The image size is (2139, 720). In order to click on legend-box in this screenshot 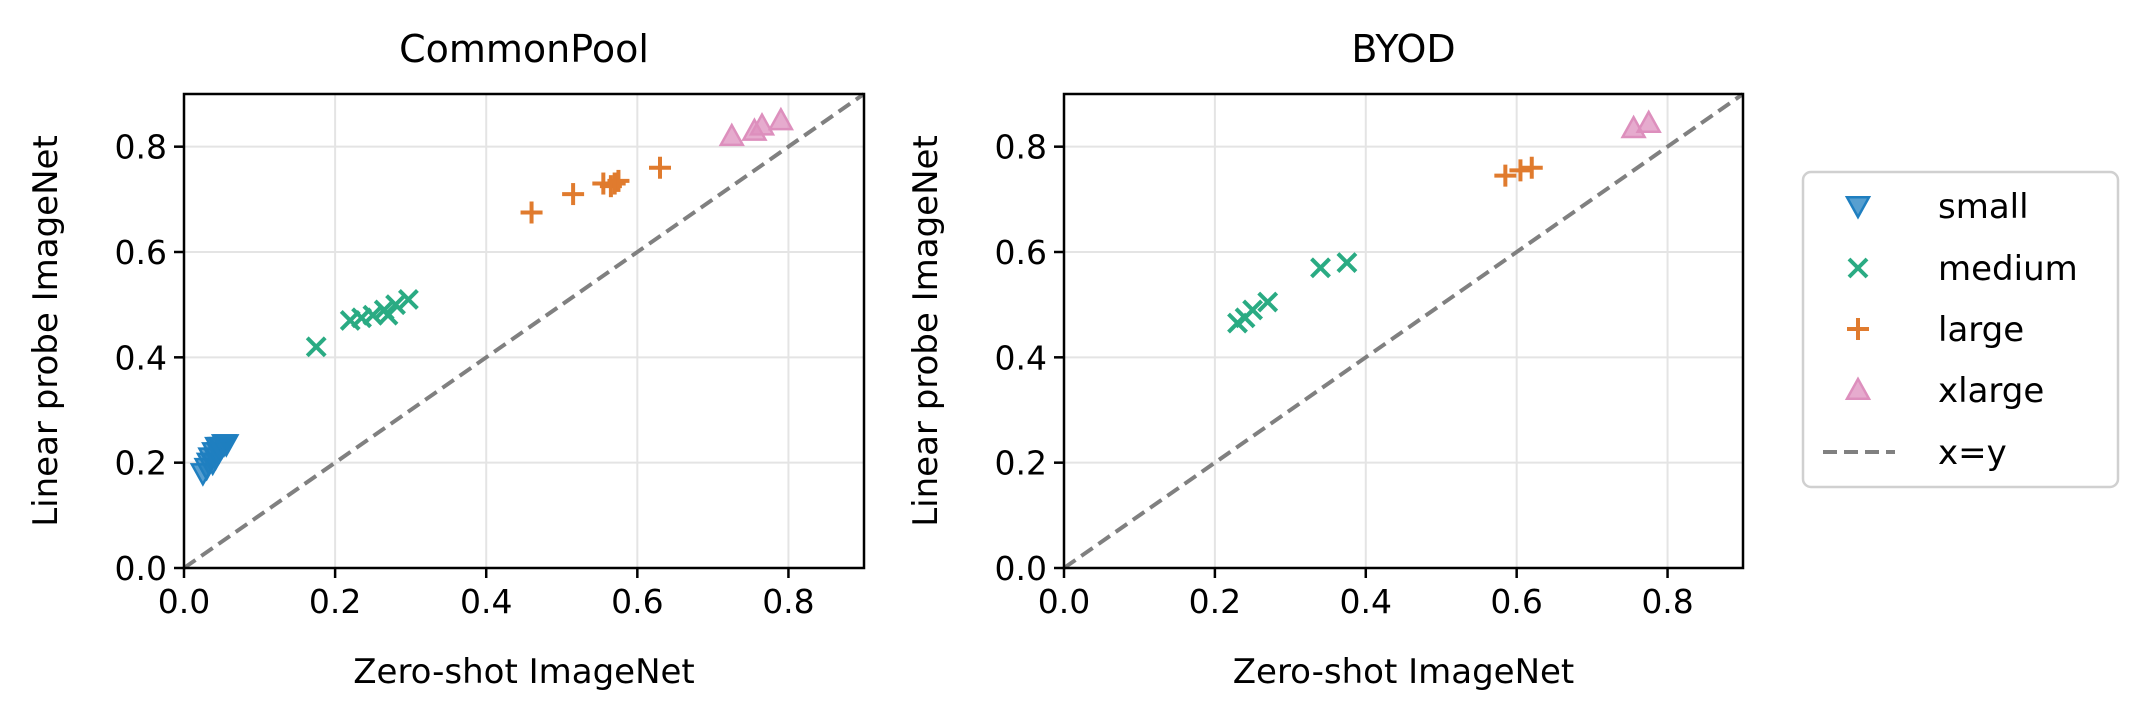, I will do `click(1960, 329)`.